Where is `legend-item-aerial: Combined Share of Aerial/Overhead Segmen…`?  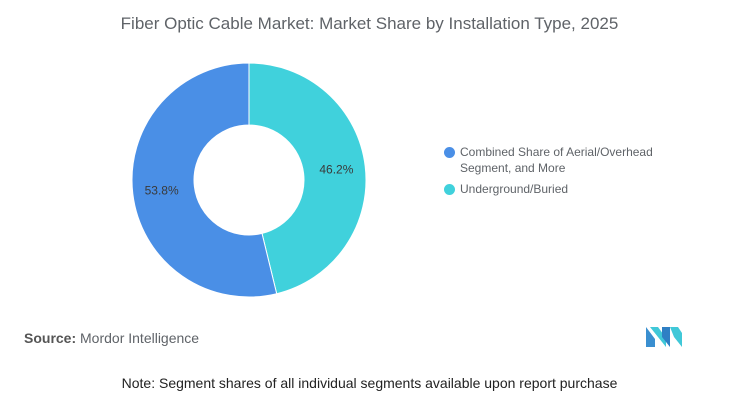
legend-item-aerial: Combined Share of Aerial/Overhead Segmen… is located at coordinates (584, 160).